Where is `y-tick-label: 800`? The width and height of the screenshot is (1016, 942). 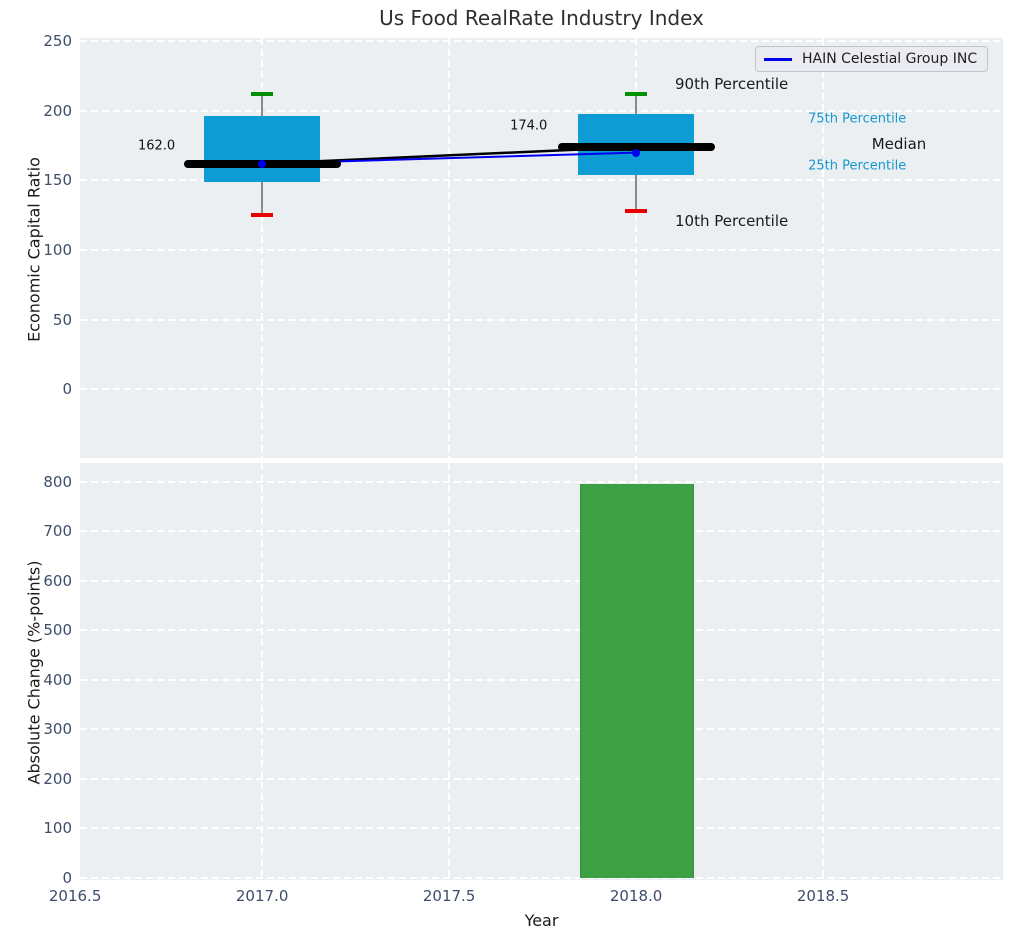 y-tick-label: 800 is located at coordinates (57, 481).